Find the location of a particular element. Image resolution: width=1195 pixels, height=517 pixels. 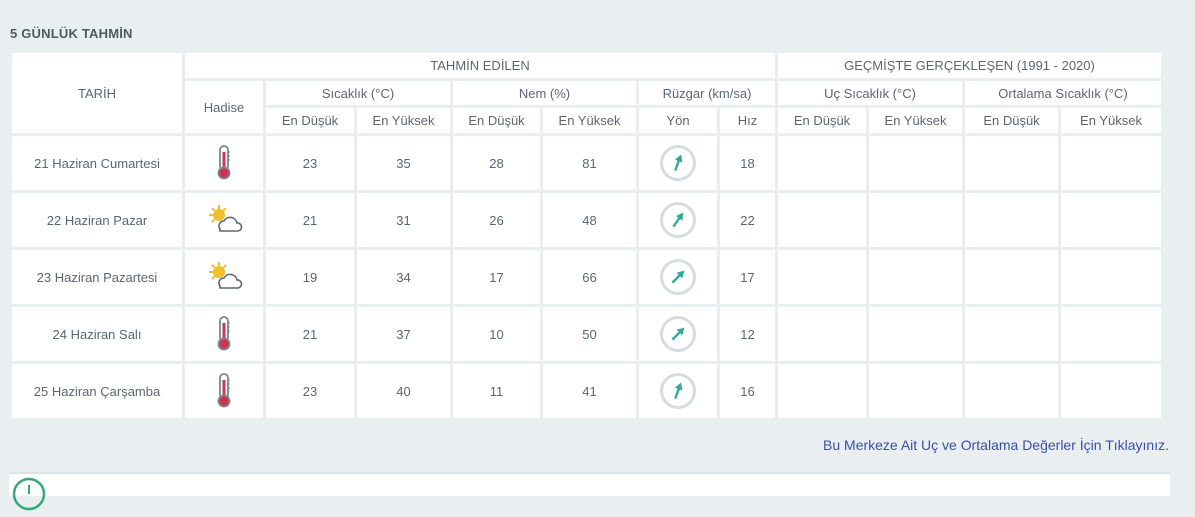

humidity-min: 28 is located at coordinates (496, 163).